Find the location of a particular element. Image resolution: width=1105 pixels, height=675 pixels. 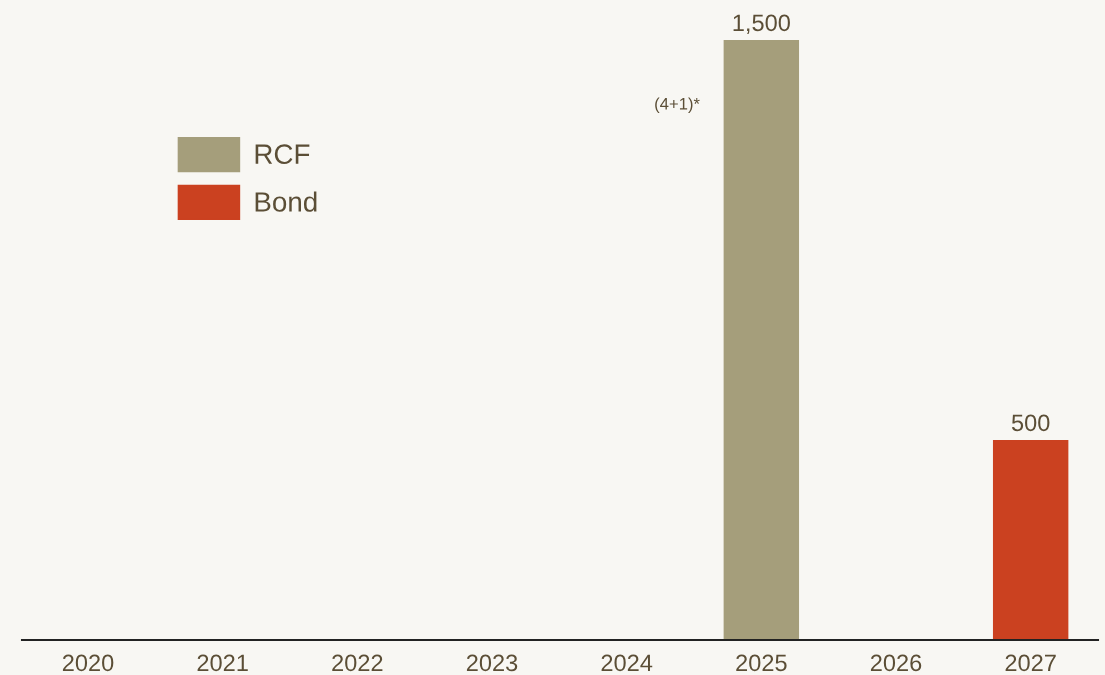

x-tick-label: 2020 is located at coordinates (88, 663).